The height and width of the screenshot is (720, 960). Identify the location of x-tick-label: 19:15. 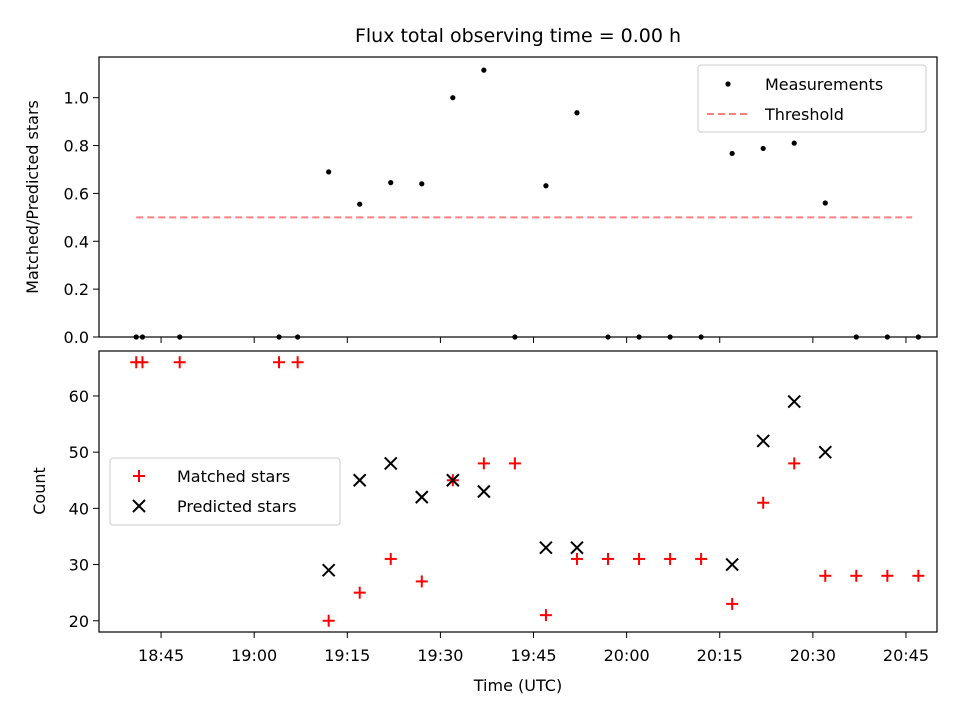
(347, 655).